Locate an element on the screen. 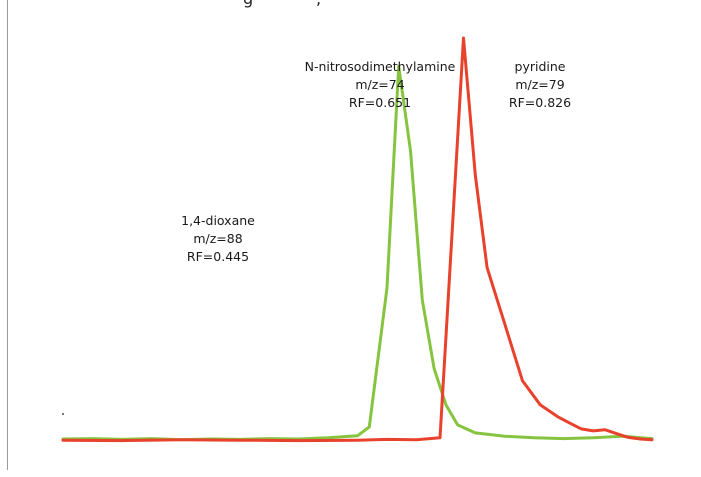 Image resolution: width=701 pixels, height=477 pixels. annotation-mz: m/z=79 is located at coordinates (540, 84).